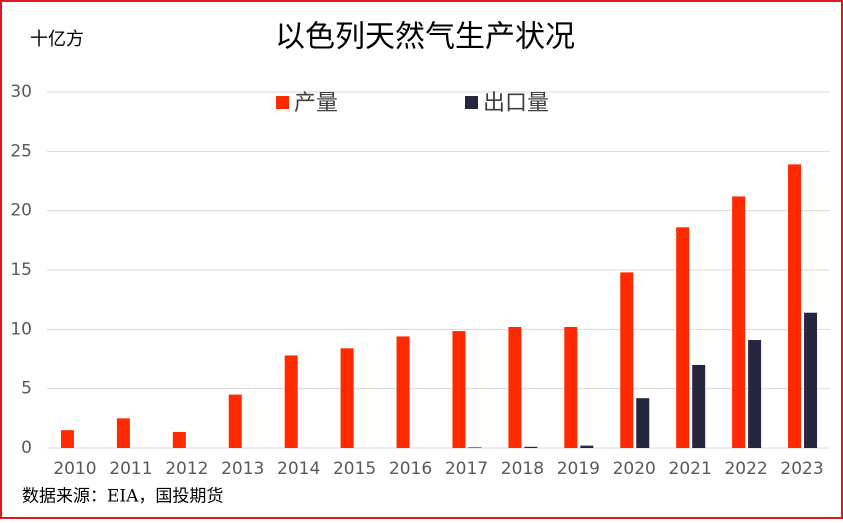  I want to click on x-tick-label: 2016, so click(410, 469).